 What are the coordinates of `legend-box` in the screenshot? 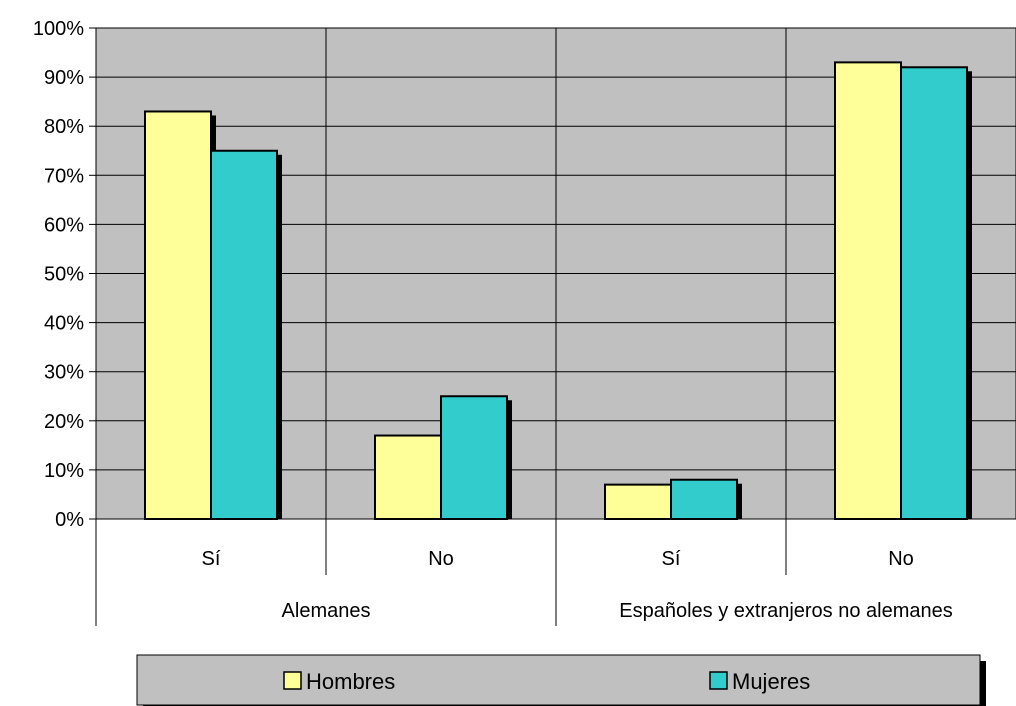 It's located at (558, 680).